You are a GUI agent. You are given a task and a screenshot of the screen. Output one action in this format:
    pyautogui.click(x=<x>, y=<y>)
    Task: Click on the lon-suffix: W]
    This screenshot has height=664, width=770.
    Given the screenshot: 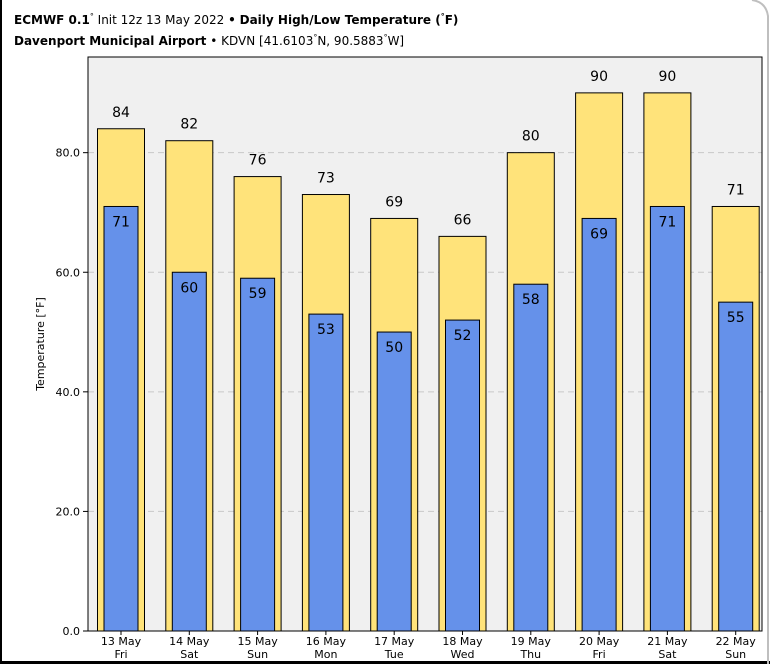 What is the action you would take?
    pyautogui.click(x=396, y=41)
    